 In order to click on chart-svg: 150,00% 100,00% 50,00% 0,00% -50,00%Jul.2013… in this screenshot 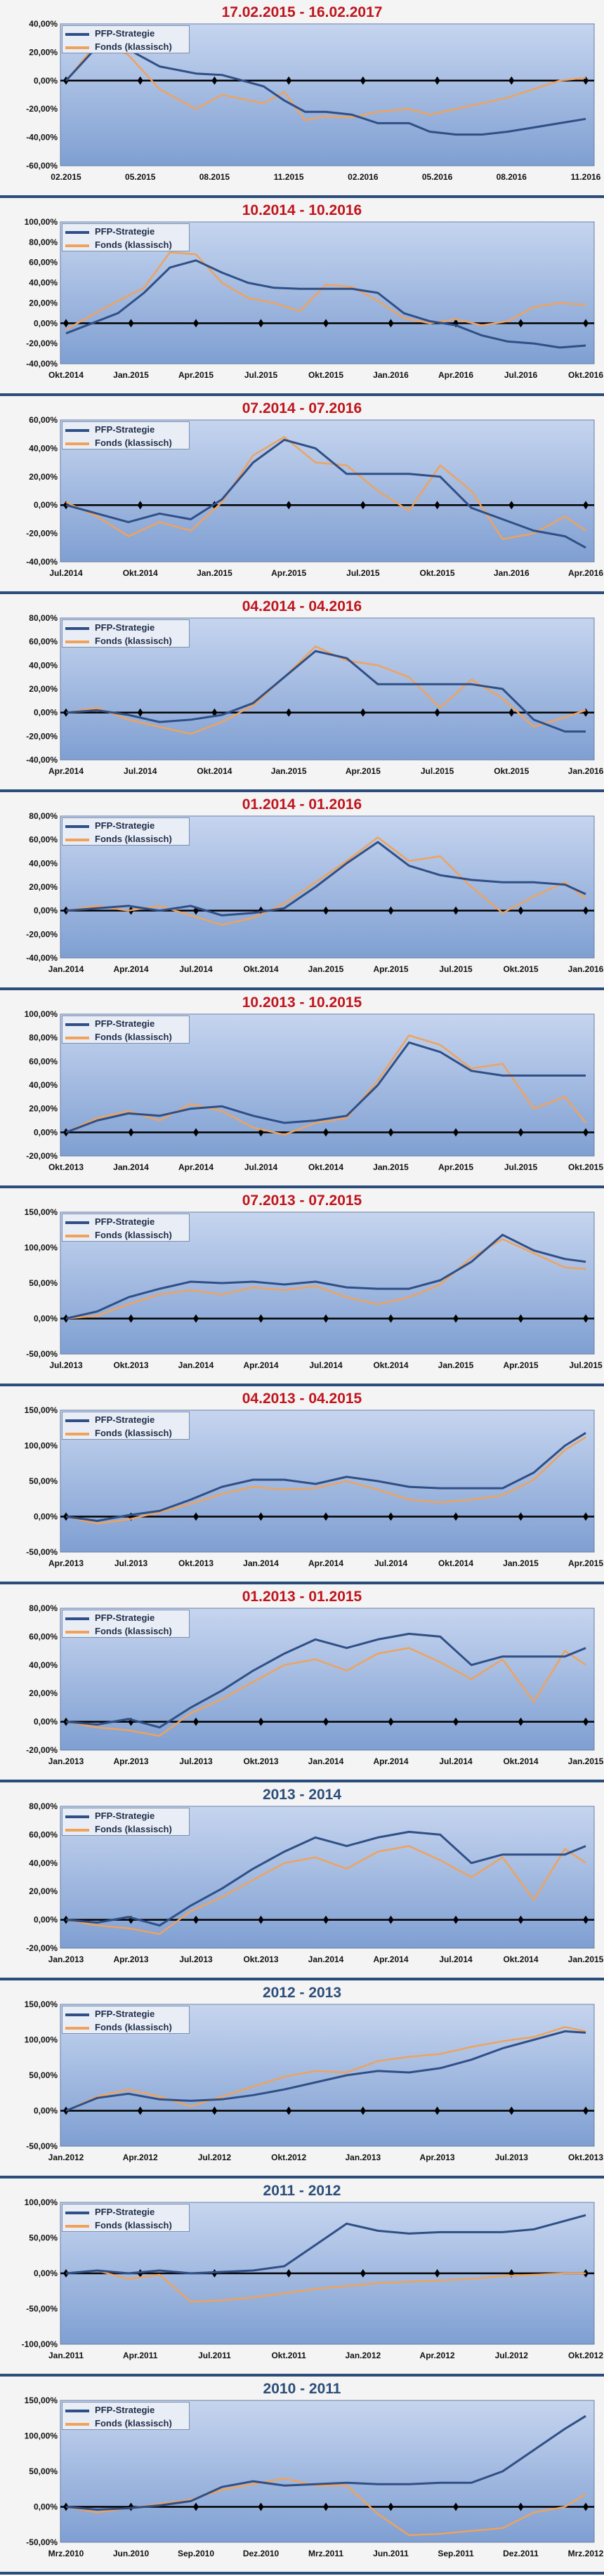, I will do `click(314, 1288)`.